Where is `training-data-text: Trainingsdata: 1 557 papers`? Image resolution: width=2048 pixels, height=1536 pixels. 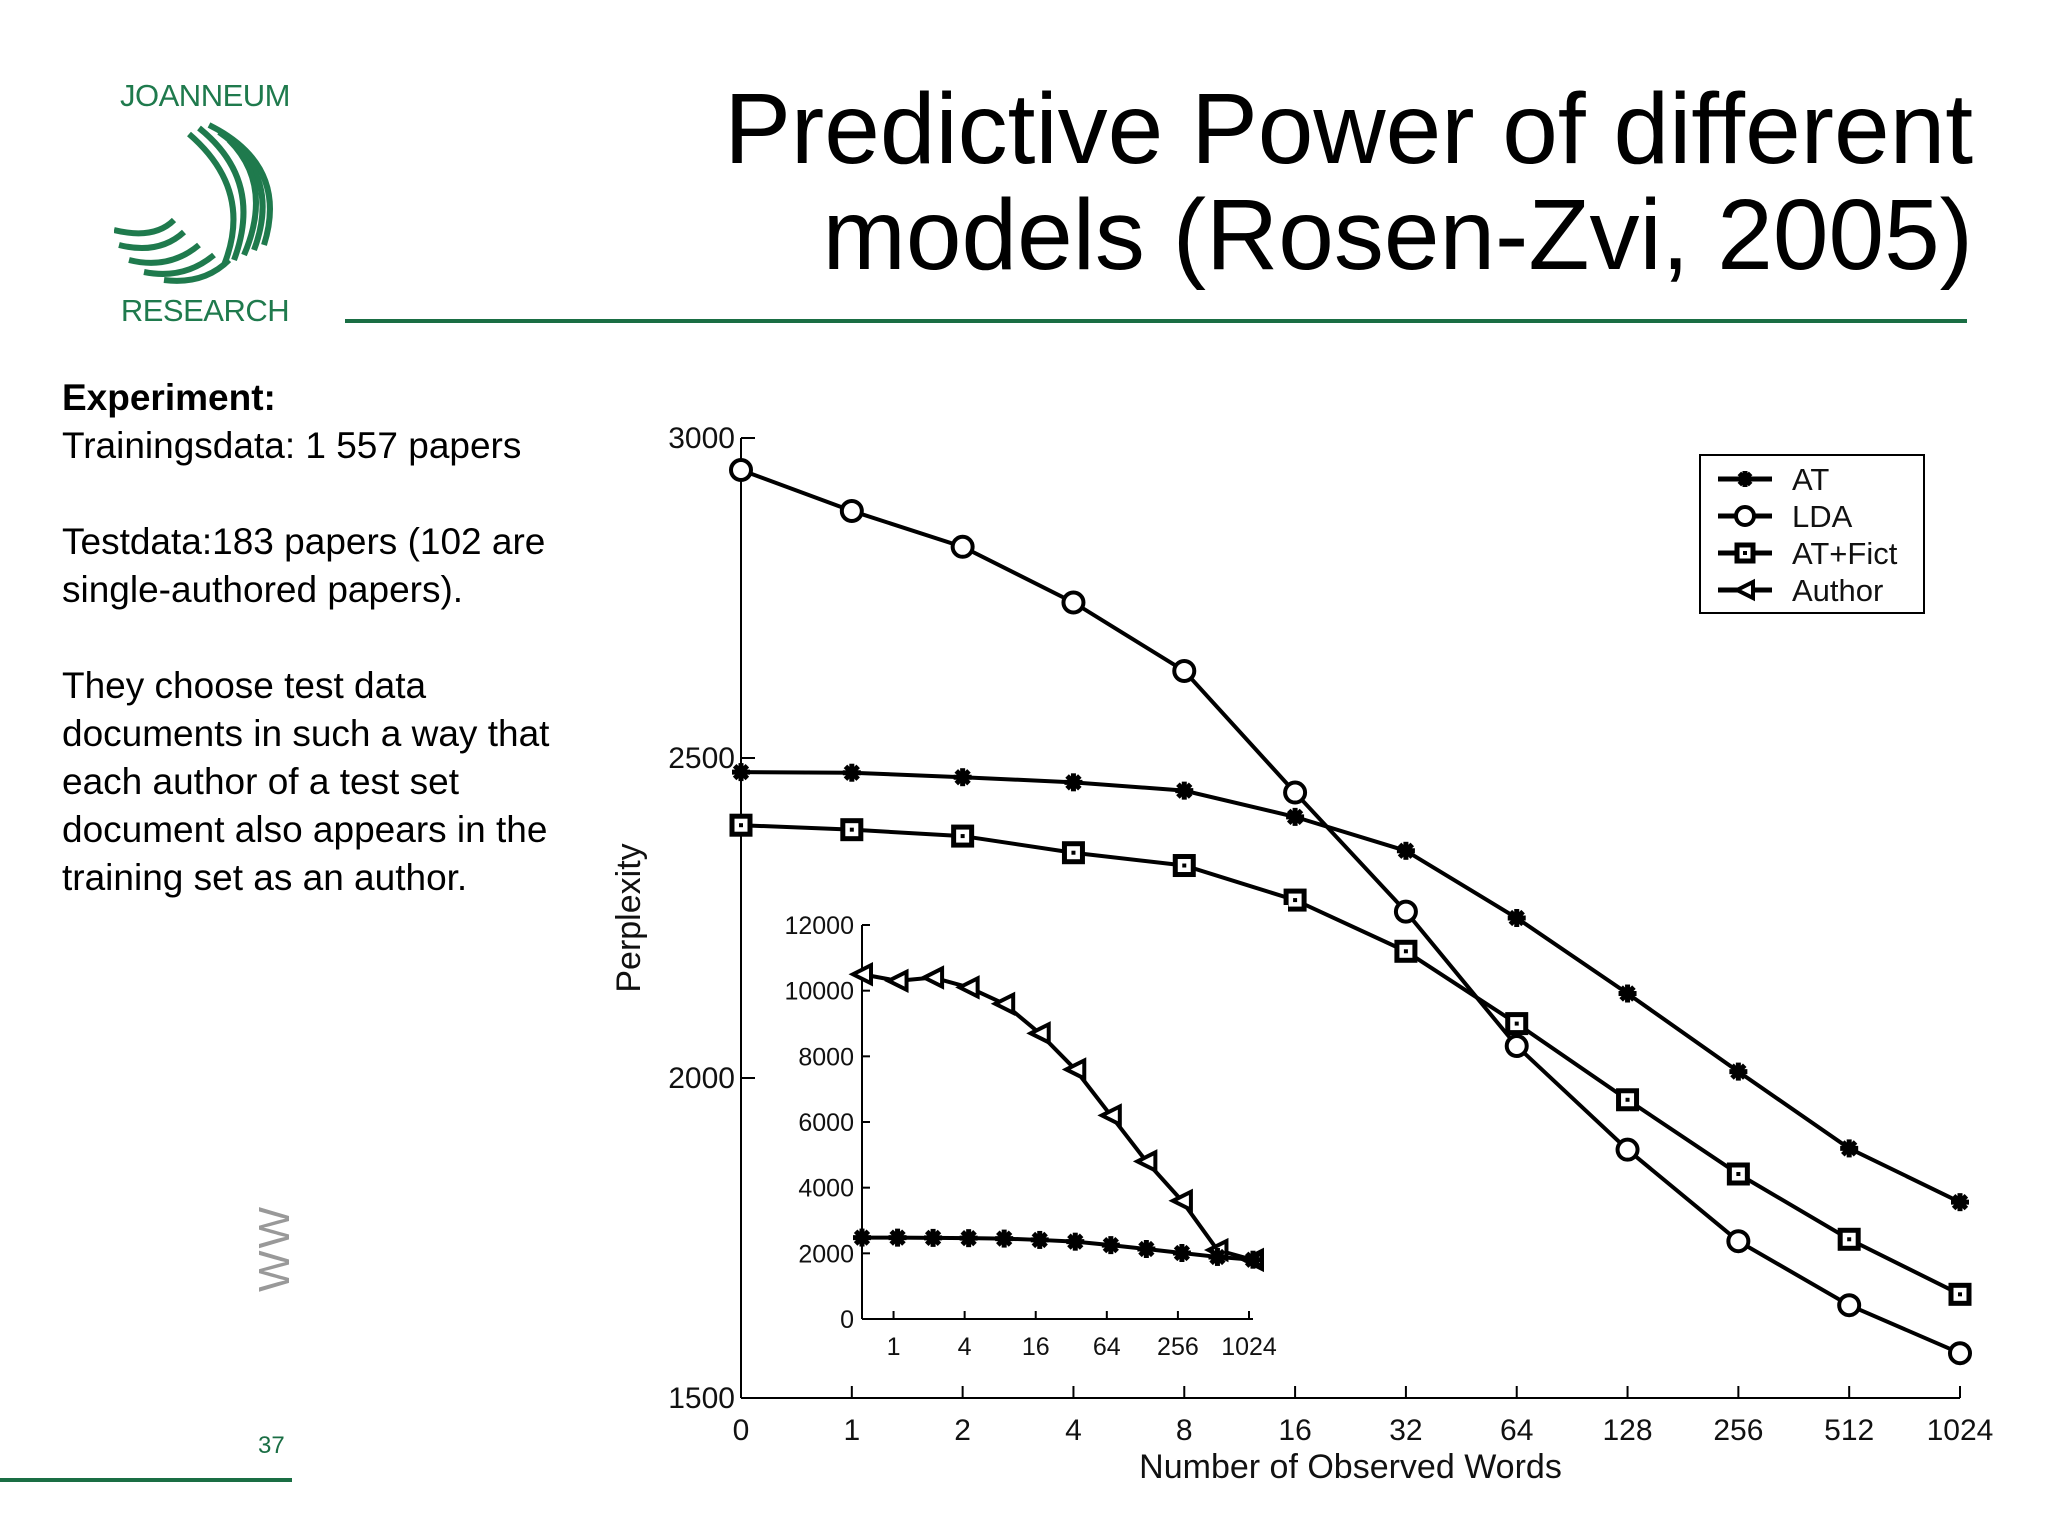 training-data-text: Trainingsdata: 1 557 papers is located at coordinates (292, 445).